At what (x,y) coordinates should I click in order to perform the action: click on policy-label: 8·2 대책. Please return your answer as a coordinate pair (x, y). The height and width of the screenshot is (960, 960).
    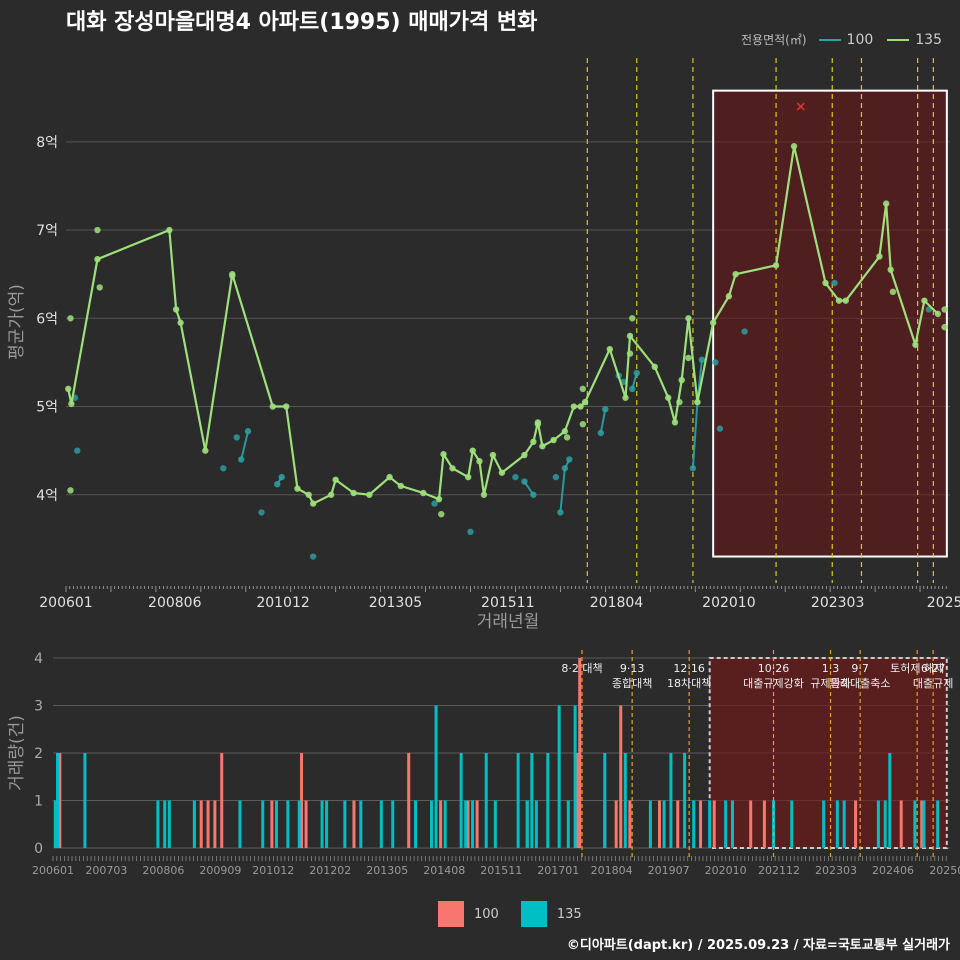
    Looking at the image, I should click on (581, 668).